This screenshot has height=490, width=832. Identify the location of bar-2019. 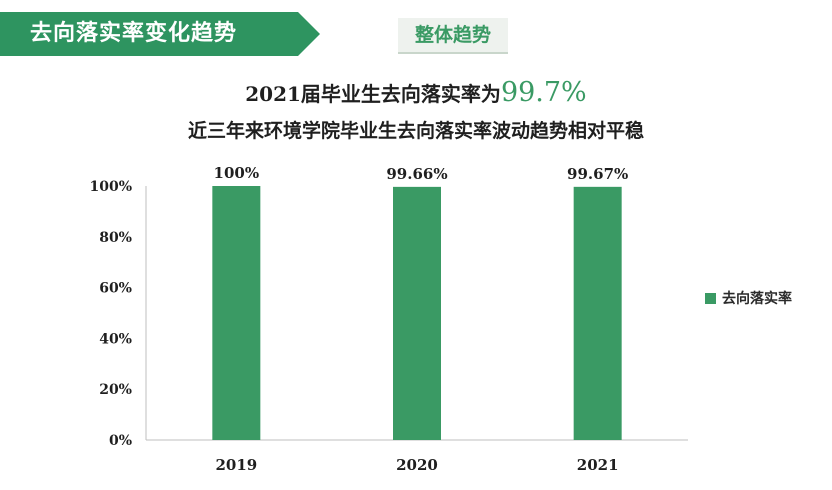
(236, 313).